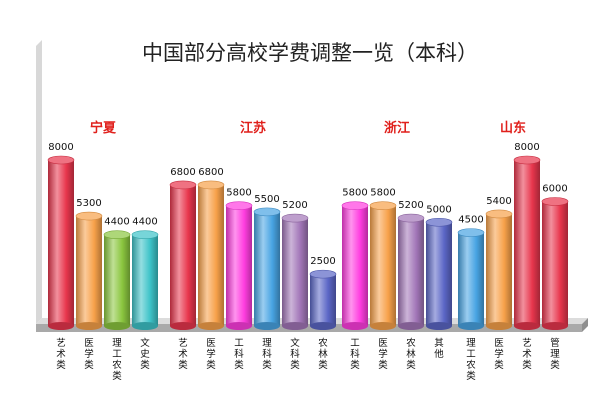  I want to click on value-label: 5000, so click(438, 209).